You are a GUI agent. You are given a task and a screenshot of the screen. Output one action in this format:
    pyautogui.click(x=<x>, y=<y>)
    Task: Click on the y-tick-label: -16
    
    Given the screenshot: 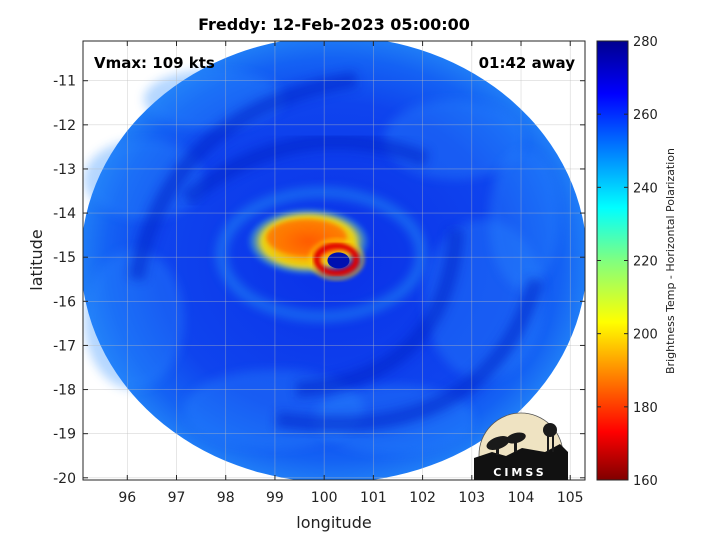 What is the action you would take?
    pyautogui.click(x=64, y=302)
    